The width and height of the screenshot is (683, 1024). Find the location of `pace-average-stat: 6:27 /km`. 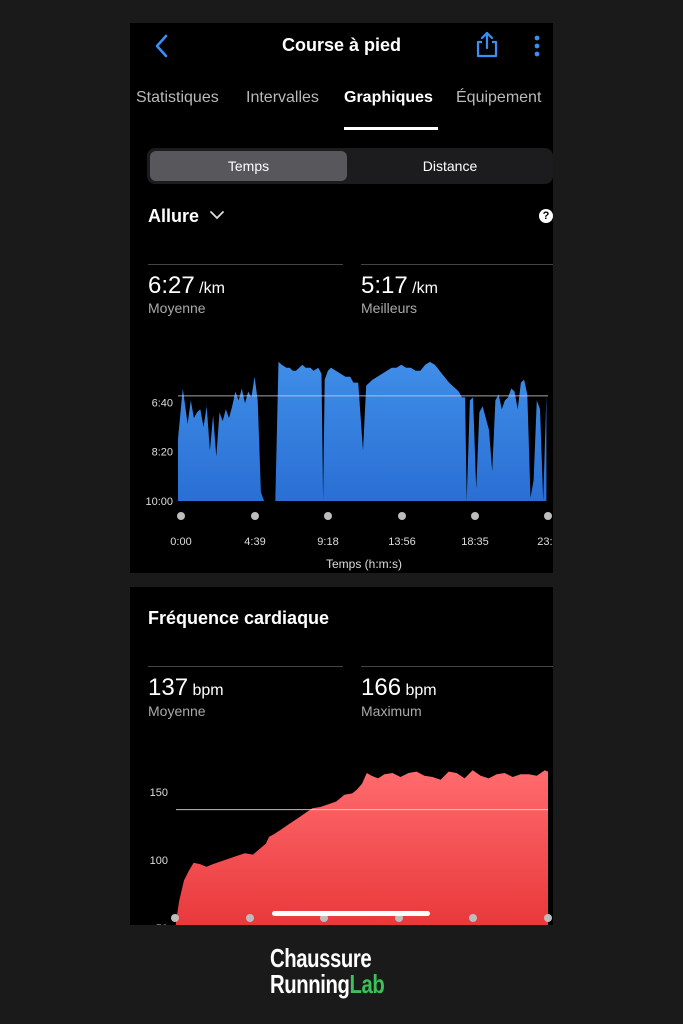

pace-average-stat: 6:27 /km is located at coordinates (186, 286).